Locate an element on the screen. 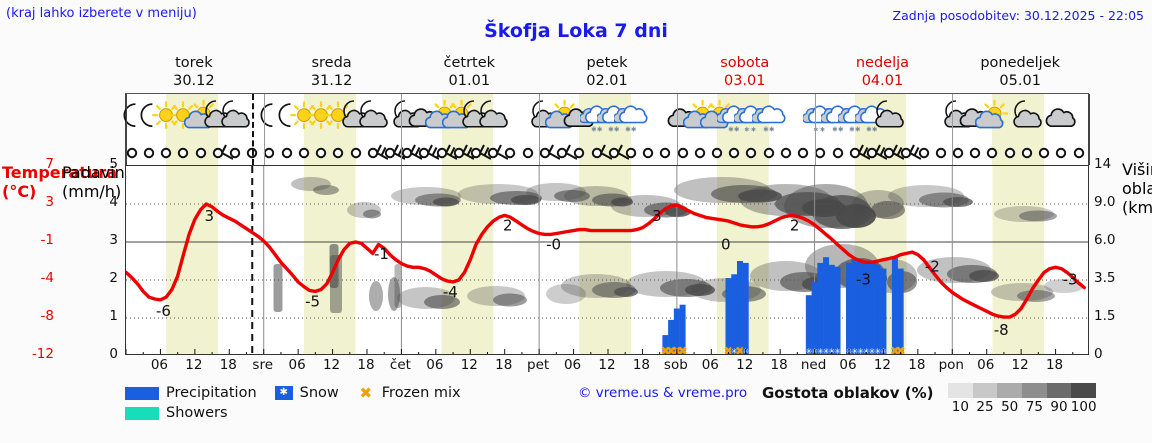 This screenshot has width=1152, height=443. legend-precipitation-label: Precipitation is located at coordinates (211, 393).